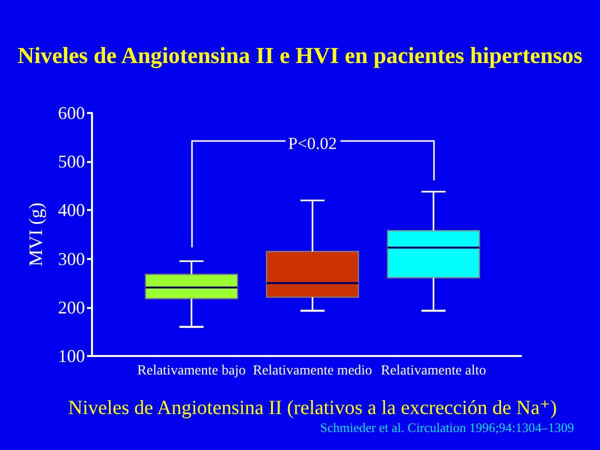  Describe the element at coordinates (312, 371) in the screenshot. I see `x-tick-label: Relativamente medio` at that location.